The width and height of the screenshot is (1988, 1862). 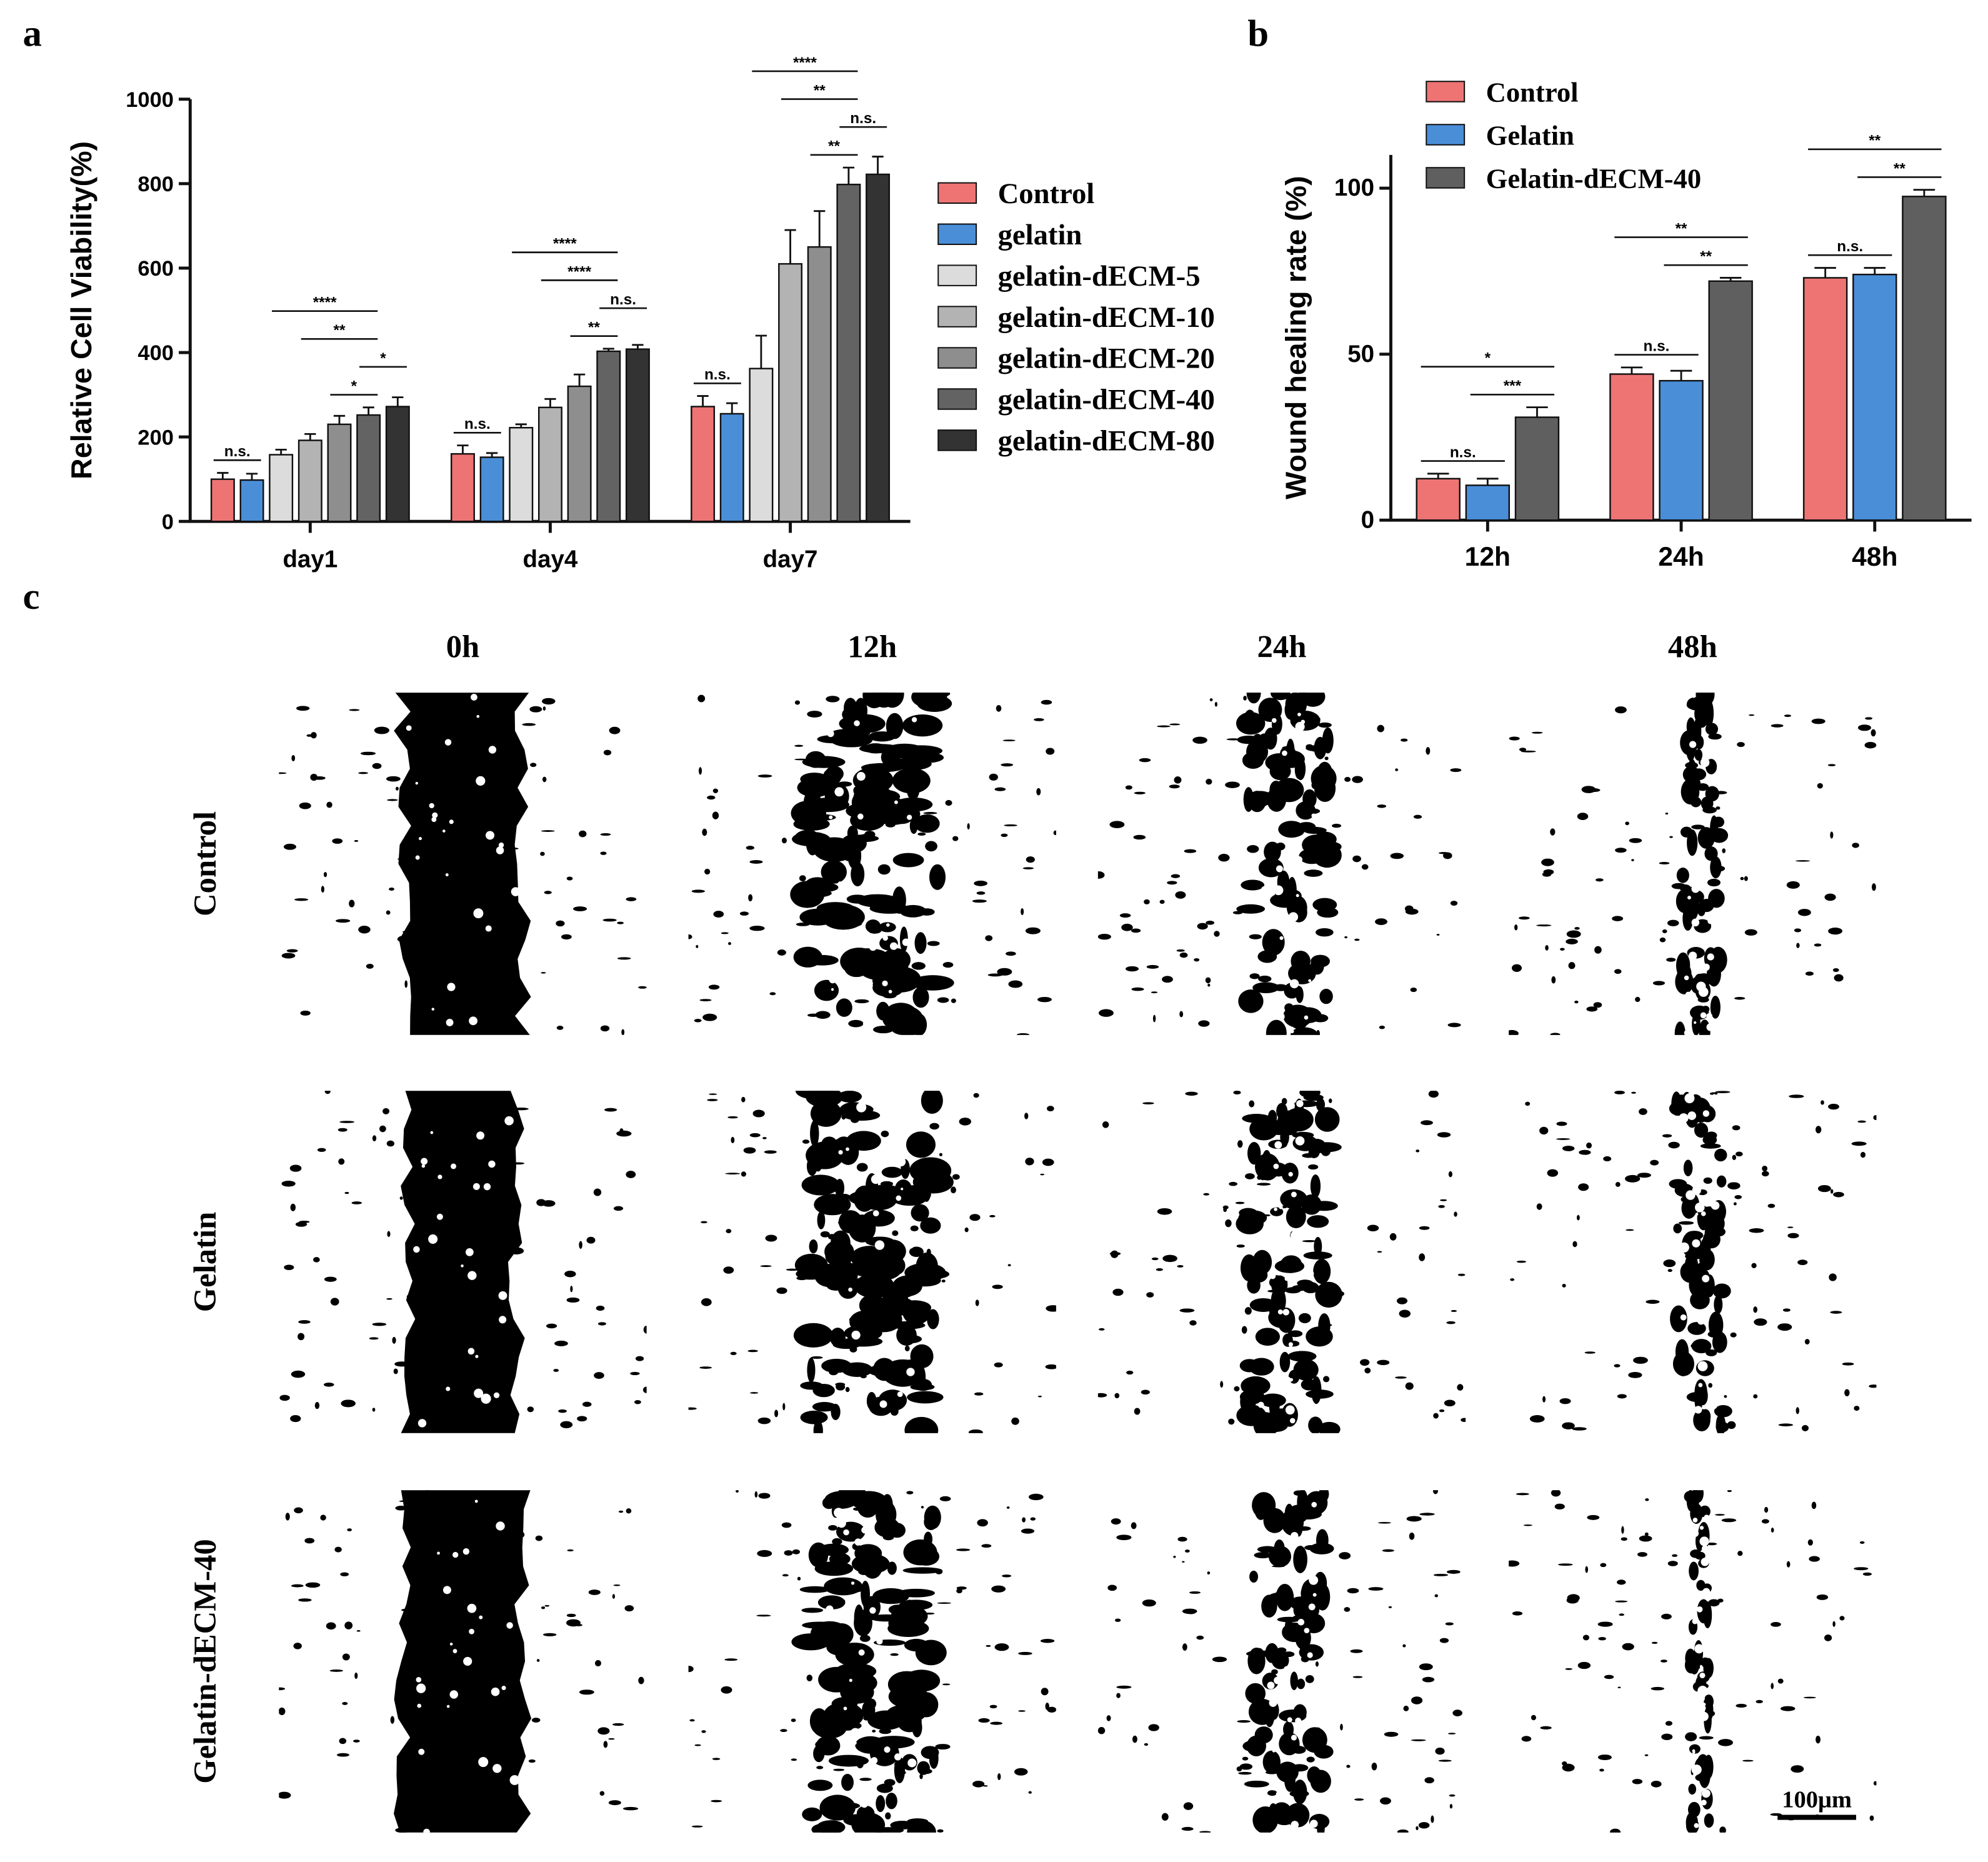 What do you see at coordinates (463, 1262) in the screenshot?
I see `micrograph-content` at bounding box center [463, 1262].